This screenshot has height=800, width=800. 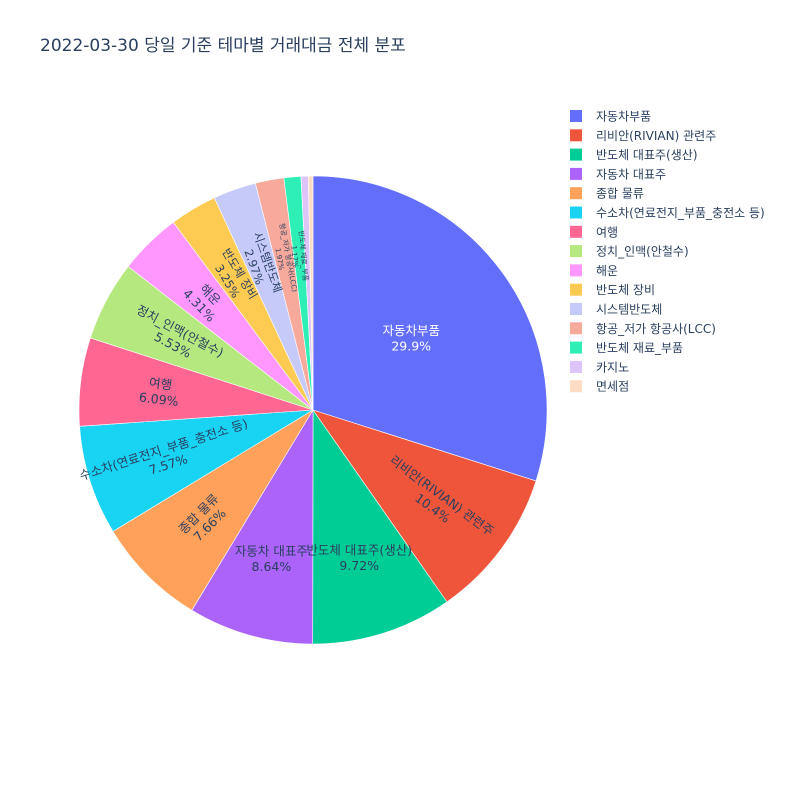 What do you see at coordinates (647, 155) in the screenshot?
I see `legend-label: 반도체 대표주(생산)` at bounding box center [647, 155].